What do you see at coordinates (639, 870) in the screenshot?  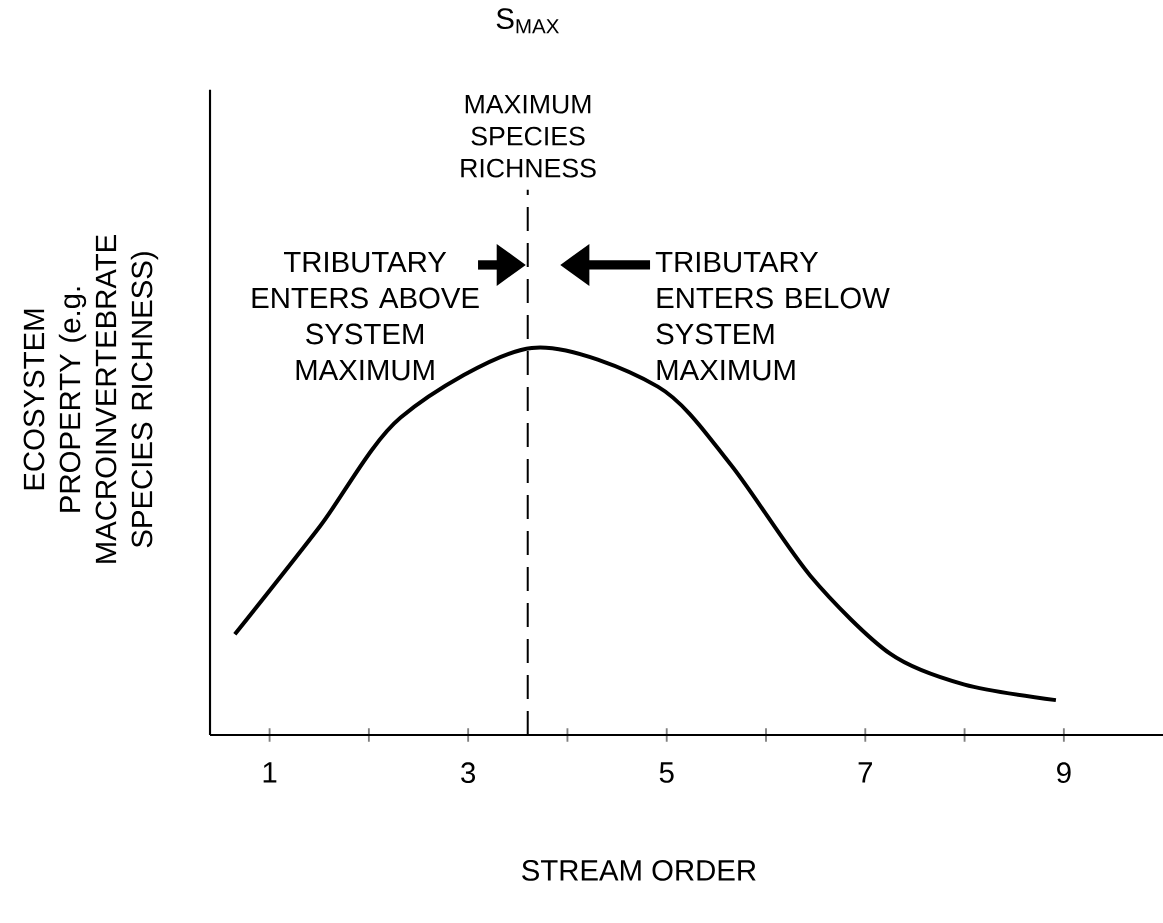 I see `x-axis-title: STREAM ORDER` at bounding box center [639, 870].